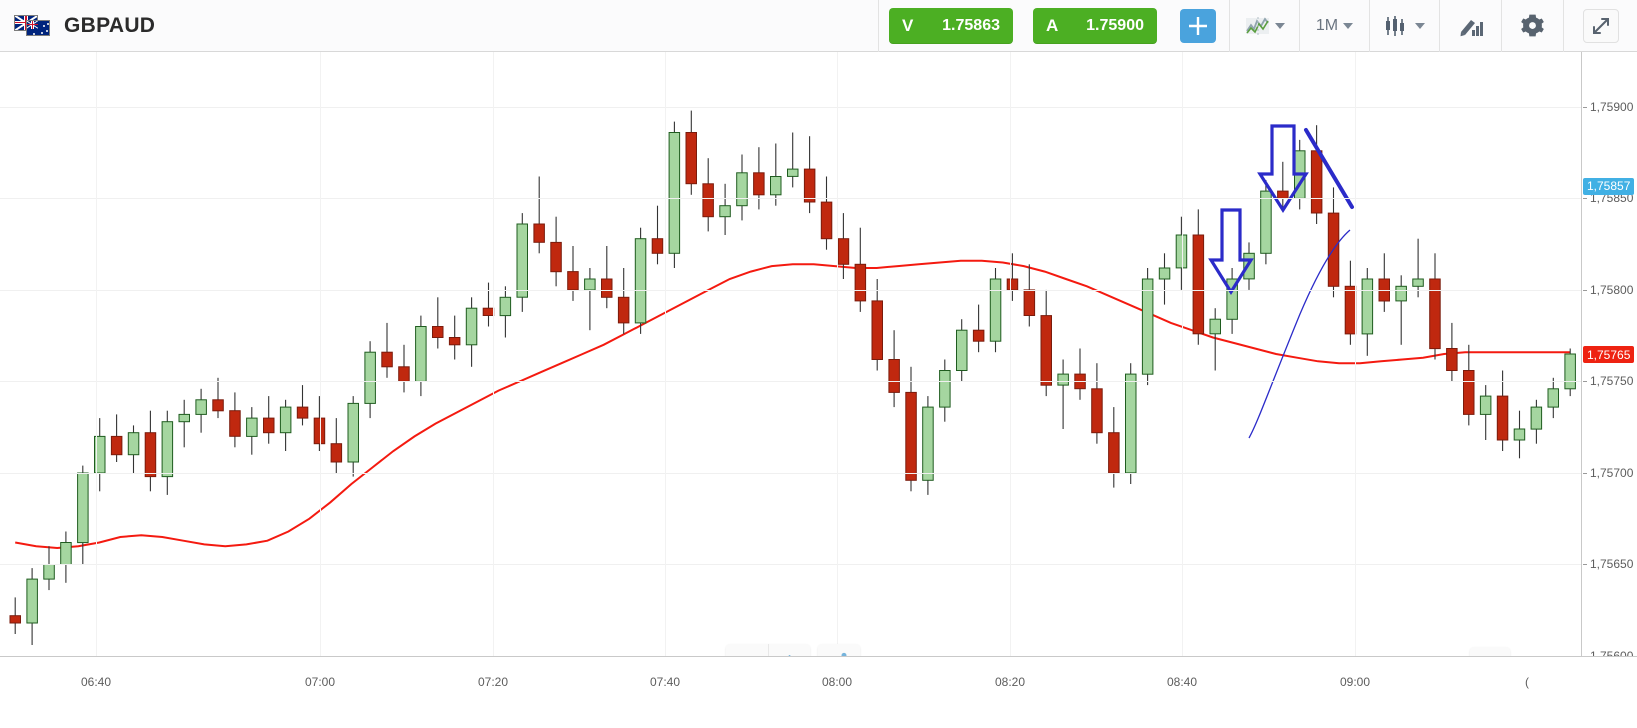 Image resolution: width=1637 pixels, height=728 pixels. What do you see at coordinates (1198, 25) in the screenshot?
I see `crosshair-tool-button` at bounding box center [1198, 25].